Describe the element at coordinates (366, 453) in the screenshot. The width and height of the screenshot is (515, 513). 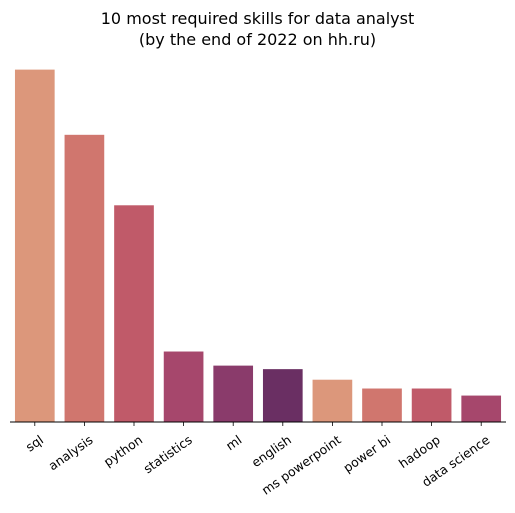
I see `x-tick-label: power bi` at that location.